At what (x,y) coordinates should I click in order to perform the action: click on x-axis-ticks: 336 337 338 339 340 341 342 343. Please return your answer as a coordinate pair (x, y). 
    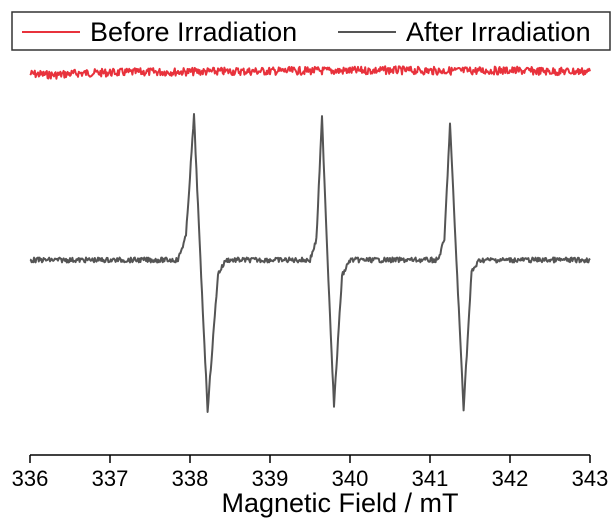
    Looking at the image, I should click on (310, 473).